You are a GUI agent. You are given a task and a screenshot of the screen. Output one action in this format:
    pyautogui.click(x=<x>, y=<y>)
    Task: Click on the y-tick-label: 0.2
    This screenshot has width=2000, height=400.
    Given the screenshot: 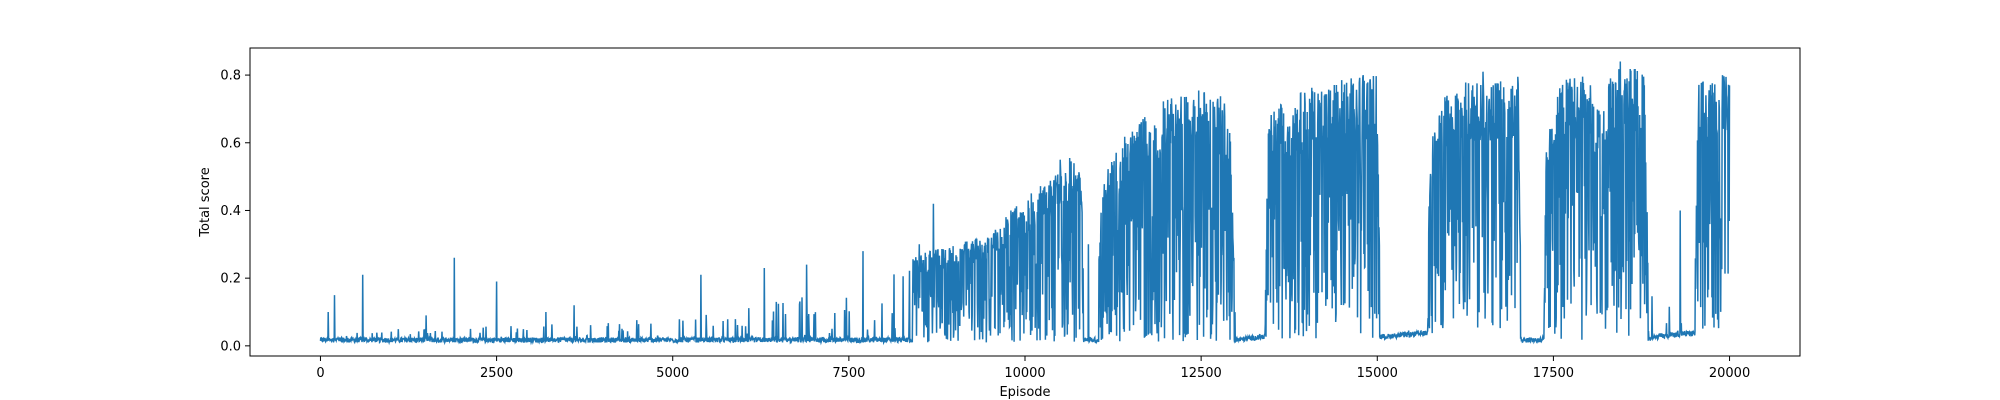 What is the action you would take?
    pyautogui.click(x=230, y=279)
    